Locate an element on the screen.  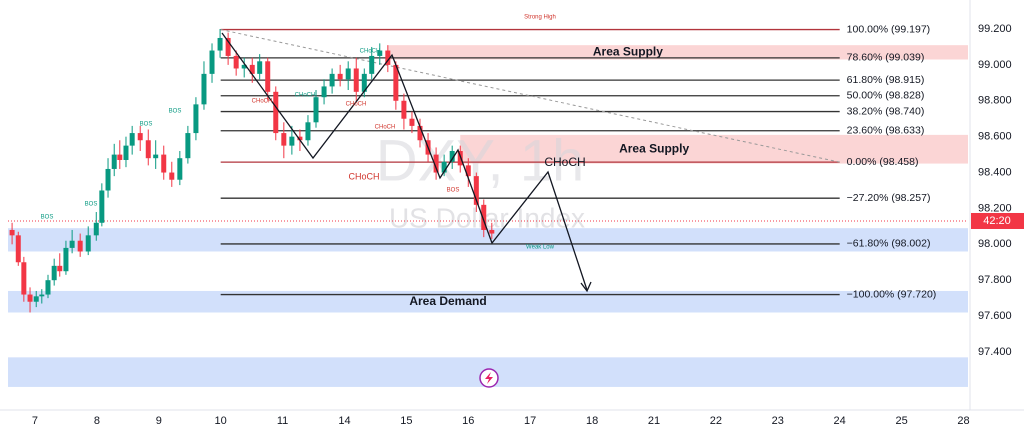
fib-label: −27.20% (98.257) is located at coordinates (889, 198).